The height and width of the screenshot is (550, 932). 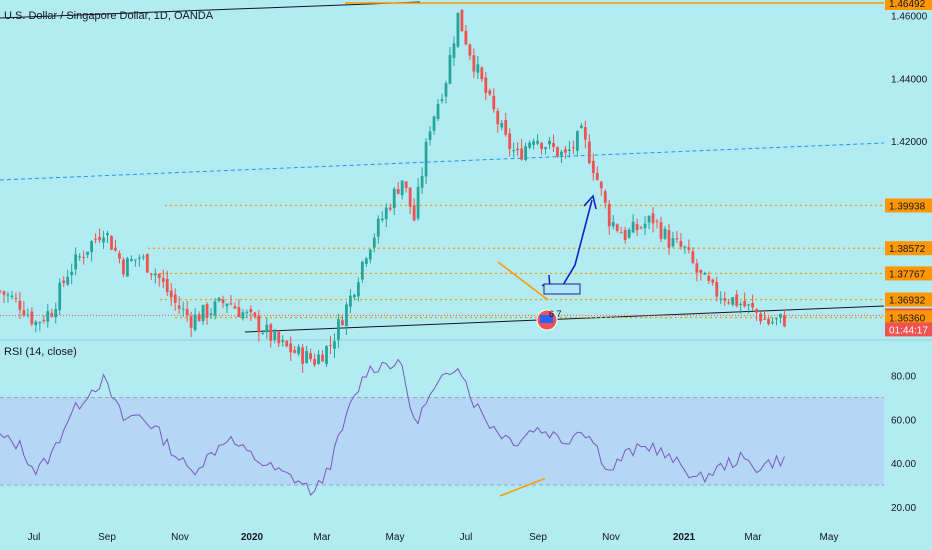 I want to click on x-tick-10: Mar, so click(x=753, y=537).